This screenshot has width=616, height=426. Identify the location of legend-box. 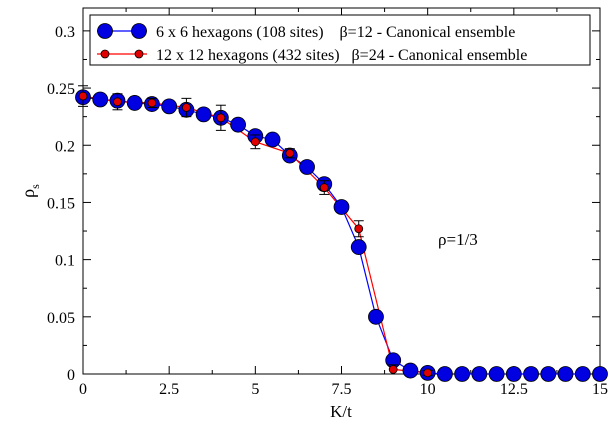
(340, 40).